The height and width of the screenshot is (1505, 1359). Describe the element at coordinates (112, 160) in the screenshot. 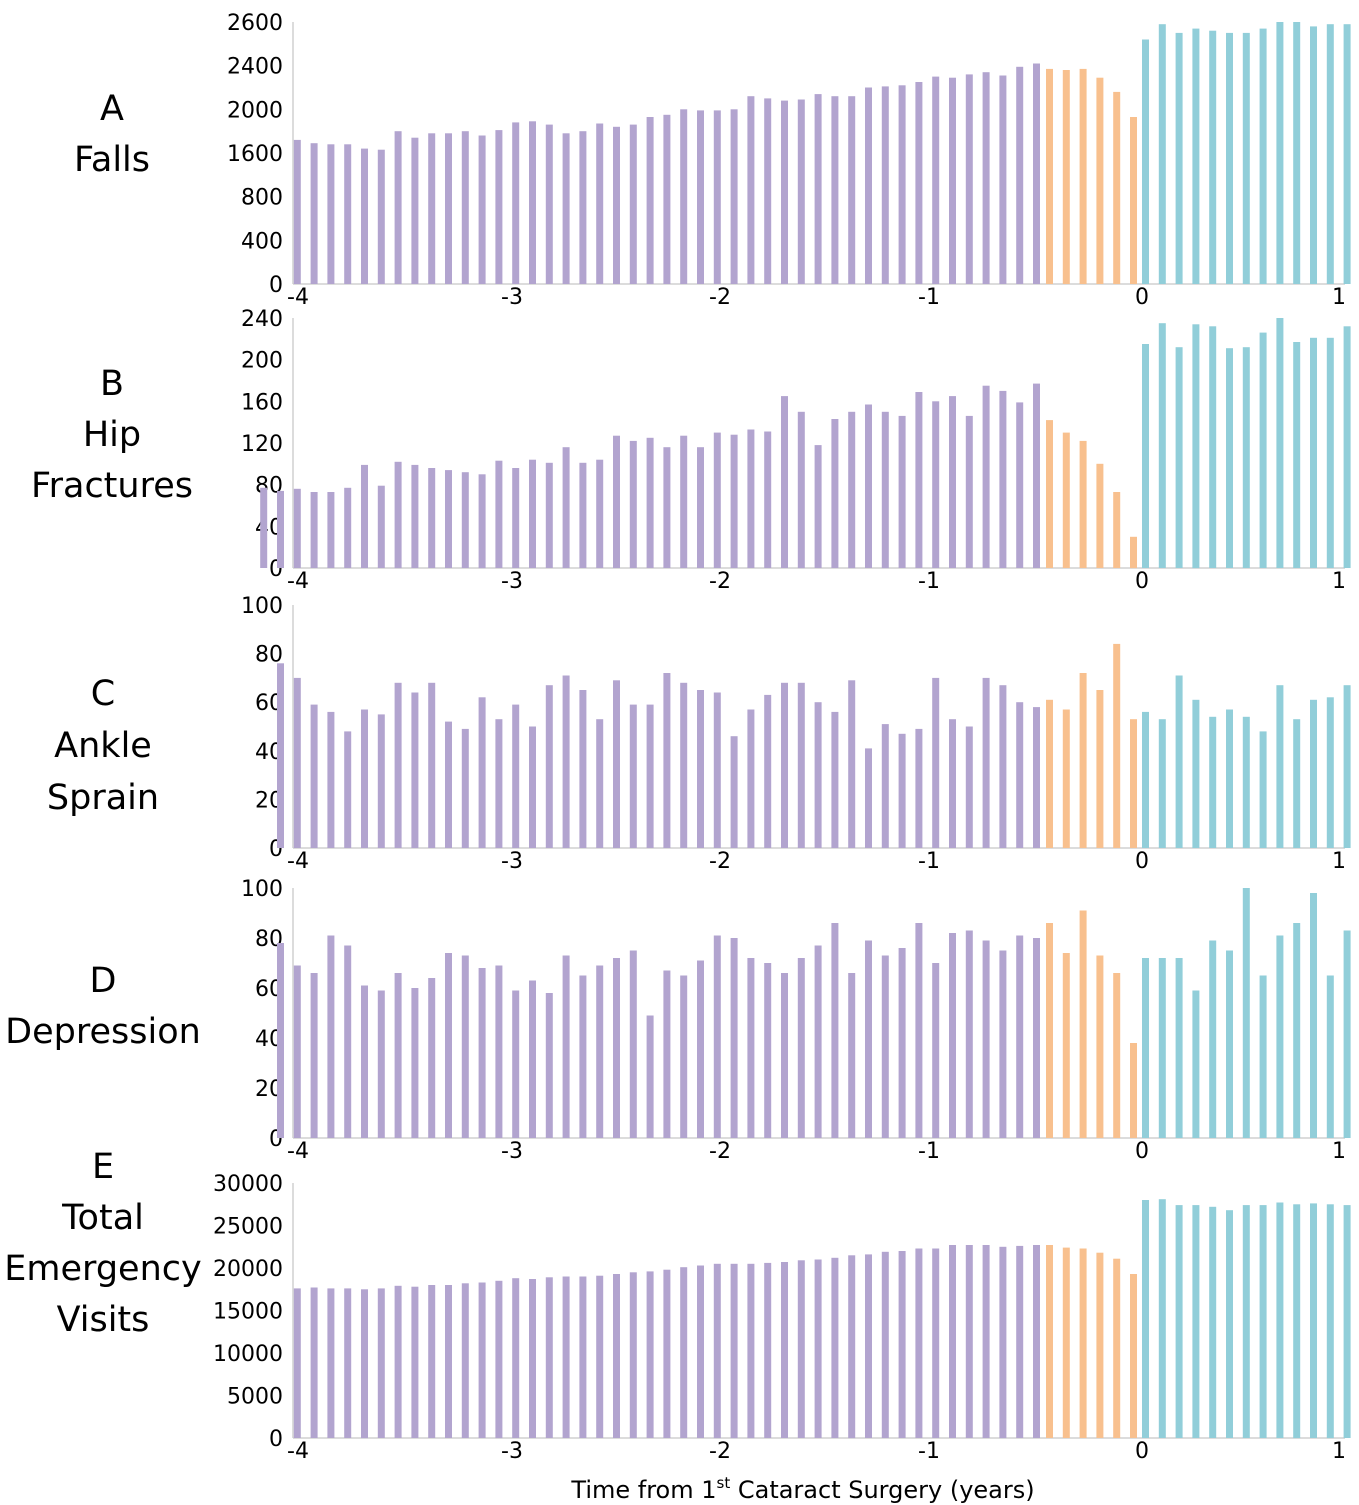

I see `panel-label-line: Falls` at that location.